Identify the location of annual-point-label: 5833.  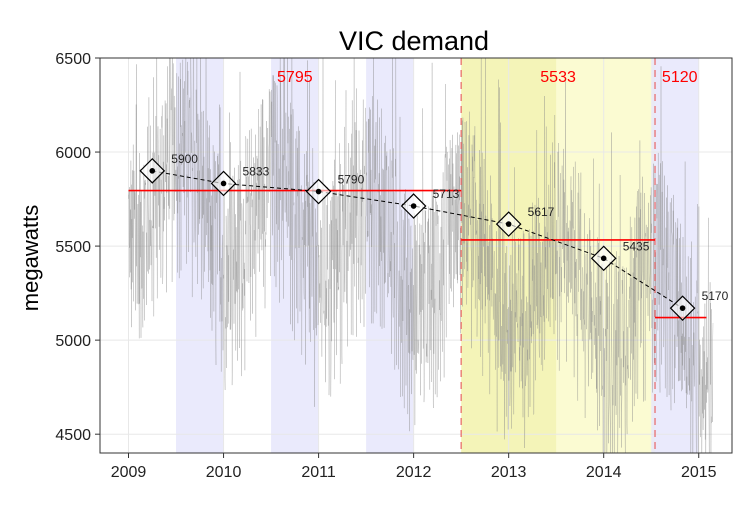
(256, 171).